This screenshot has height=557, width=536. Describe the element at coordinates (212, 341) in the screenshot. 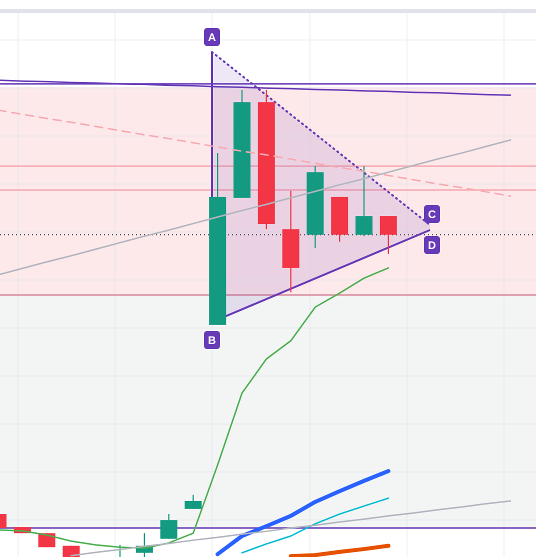

I see `annotation: B` at that location.